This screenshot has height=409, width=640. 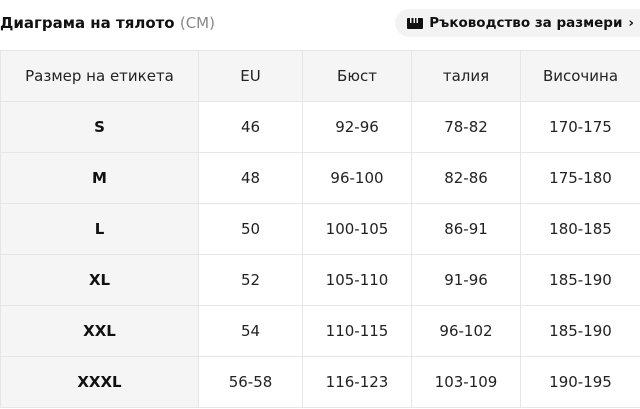 What do you see at coordinates (466, 382) in the screenshot?
I see `table-cell: 103-109` at bounding box center [466, 382].